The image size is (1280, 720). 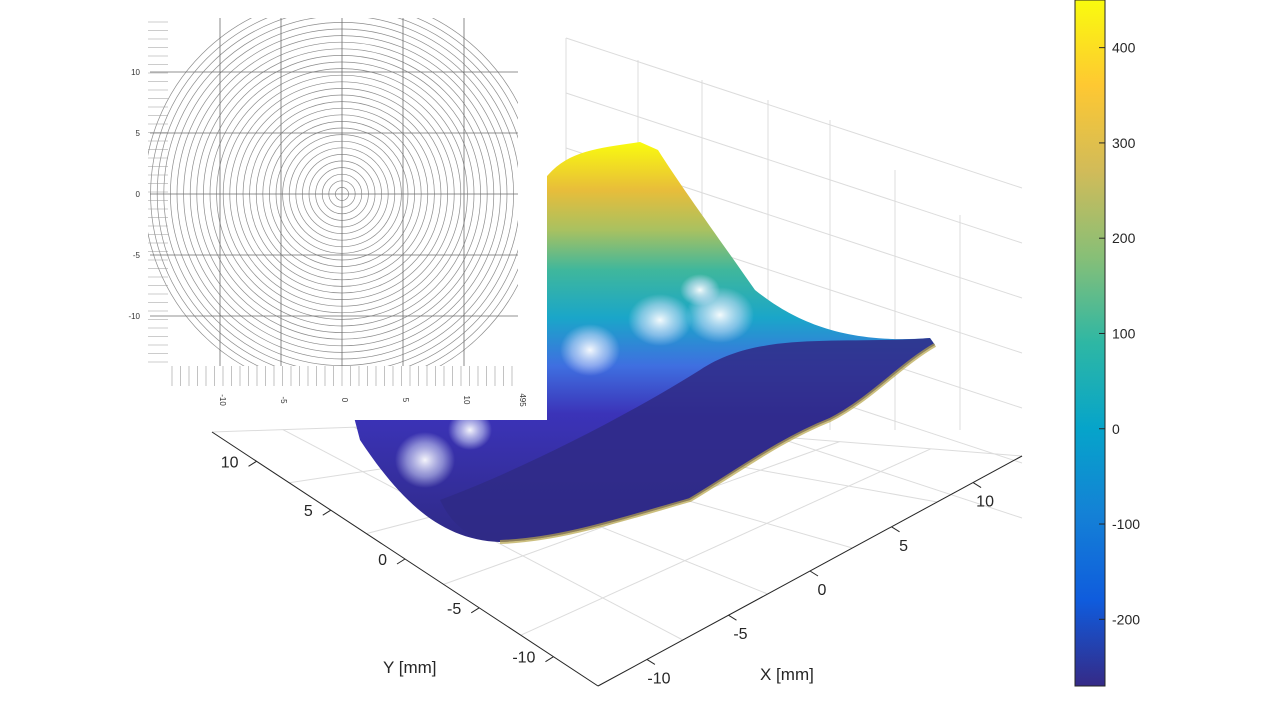 What do you see at coordinates (985, 502) in the screenshot?
I see `x-tick-label: 10` at bounding box center [985, 502].